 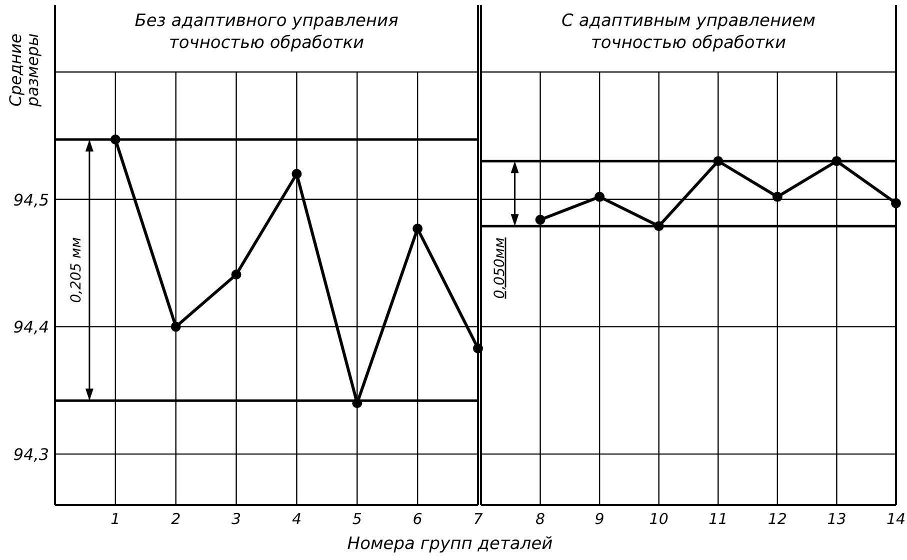 What do you see at coordinates (237, 519) in the screenshot?
I see `x-tick-label: 3` at bounding box center [237, 519].